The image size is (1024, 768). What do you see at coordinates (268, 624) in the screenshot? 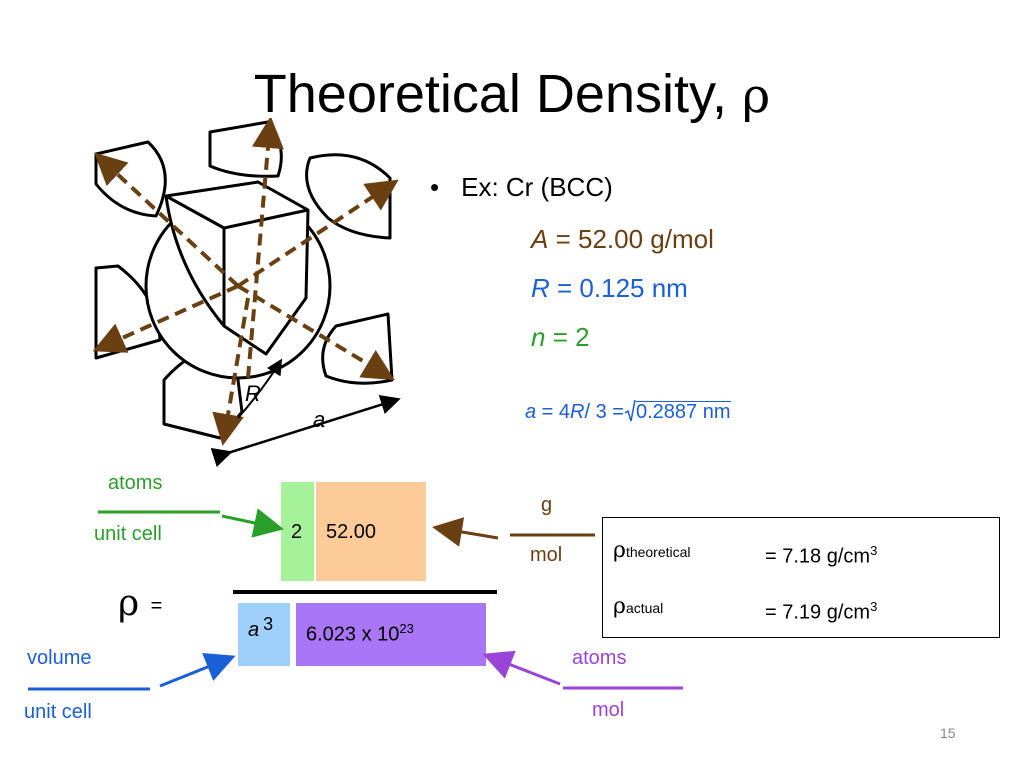
I see `volume-exponent: 3` at bounding box center [268, 624].